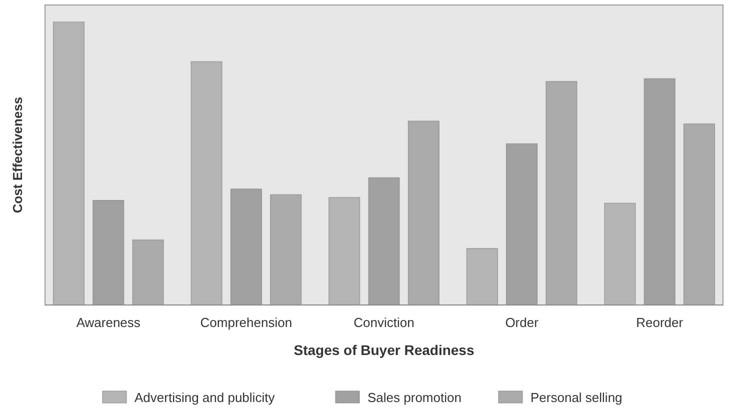 The image size is (731, 418). Describe the element at coordinates (17, 155) in the screenshot. I see `y-axis-title: Cost Effectiveness` at that location.